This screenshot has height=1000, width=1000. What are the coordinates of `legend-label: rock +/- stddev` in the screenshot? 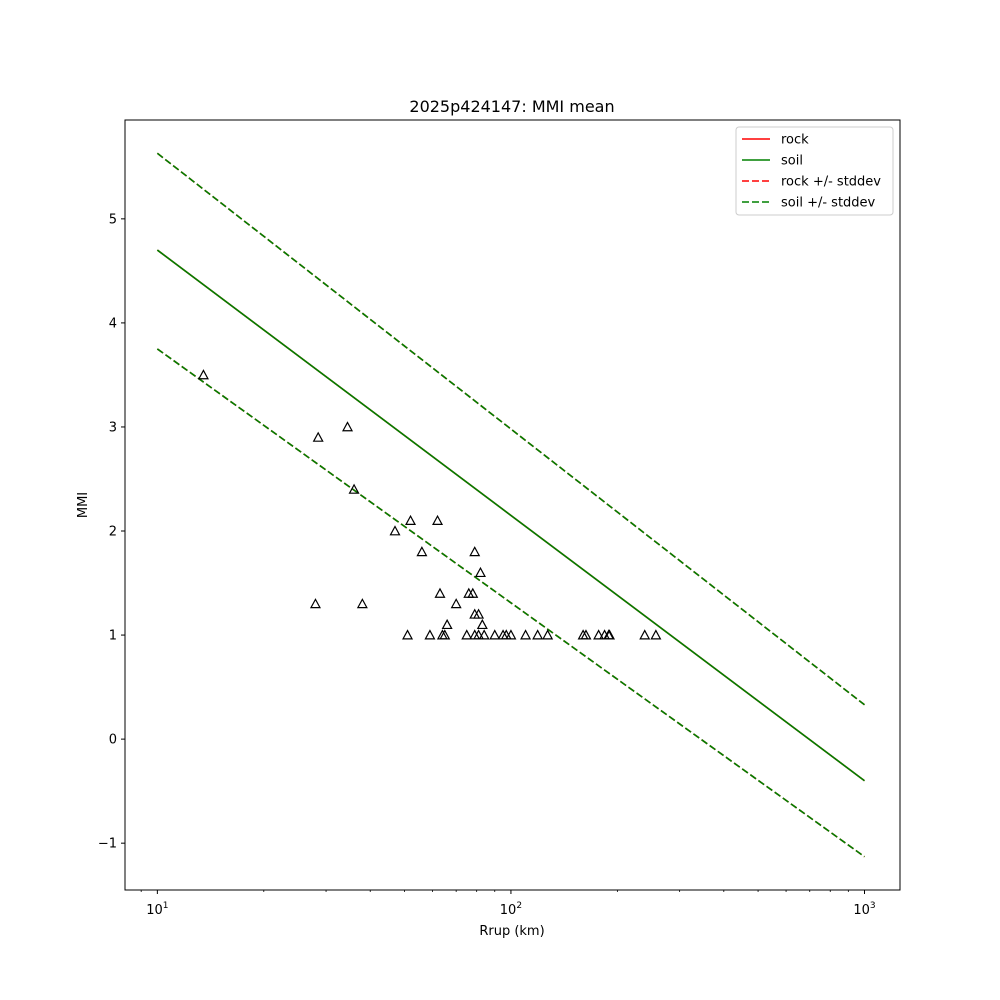 It's located at (831, 182).